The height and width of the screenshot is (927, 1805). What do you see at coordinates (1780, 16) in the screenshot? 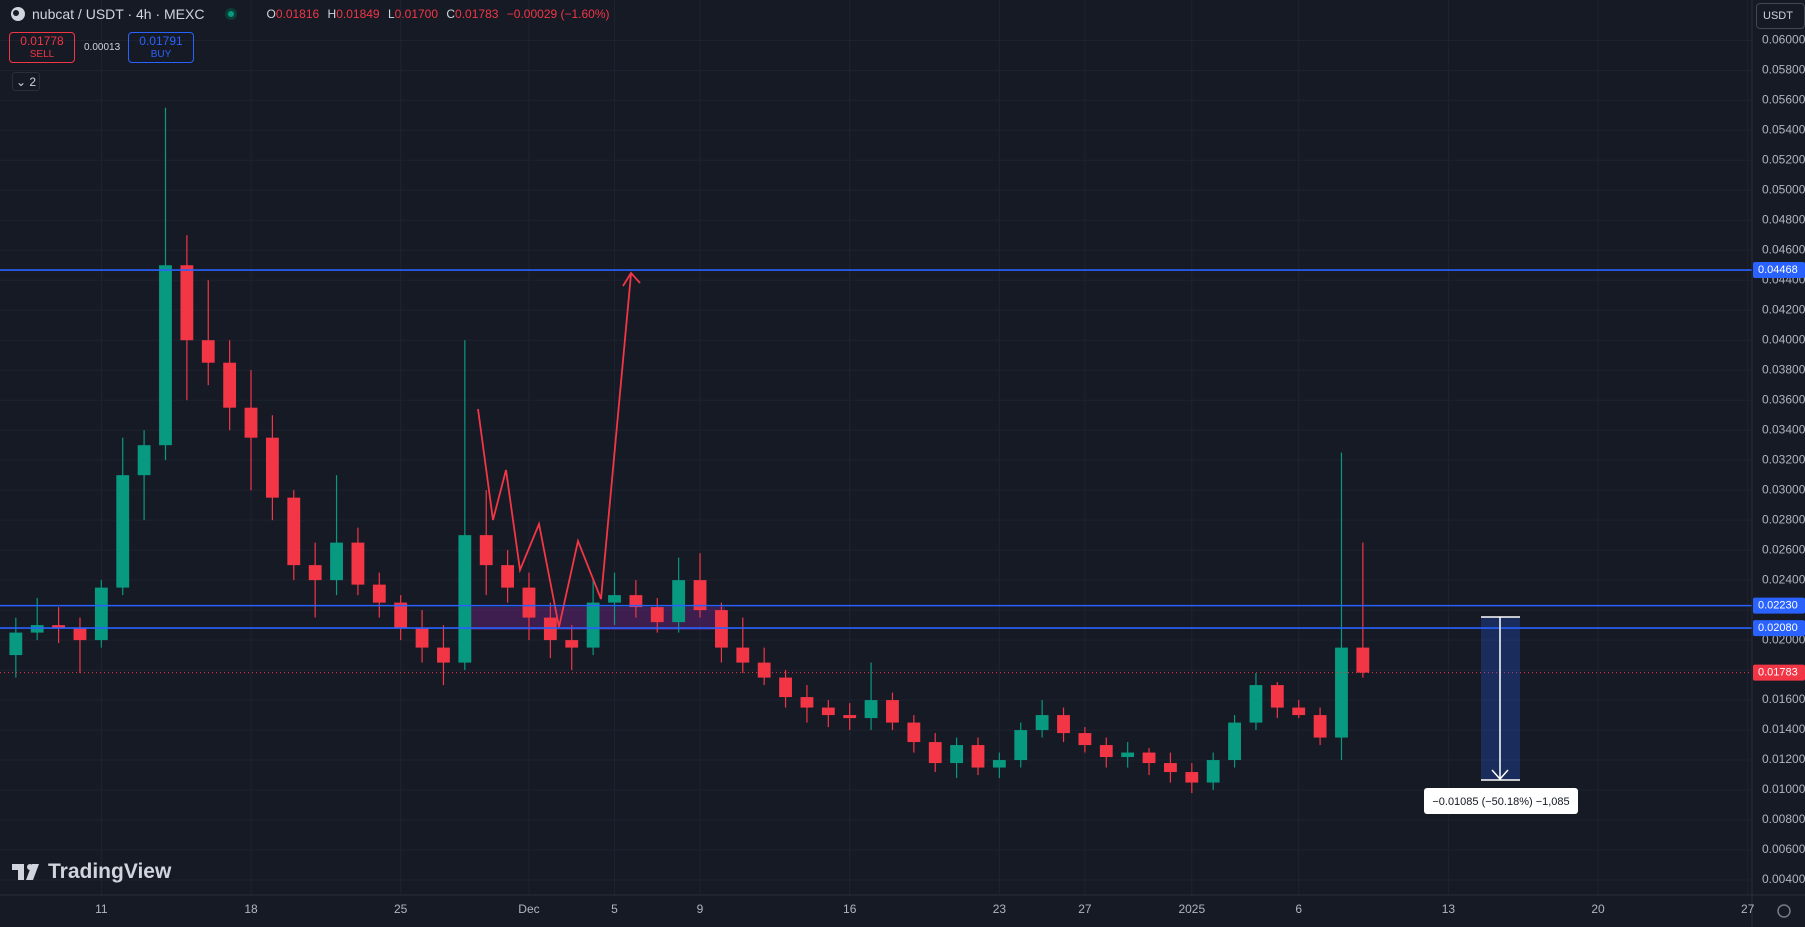
I see `currency-select: USDT` at bounding box center [1780, 16].